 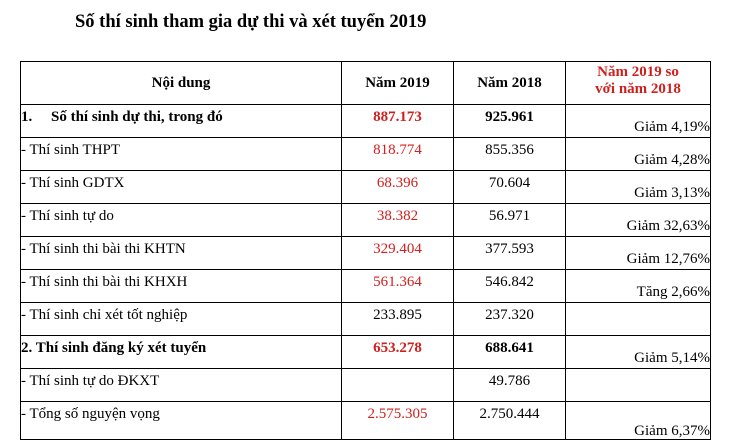 What do you see at coordinates (638, 286) in the screenshot?
I see `row-change: Tăng 2,66%` at bounding box center [638, 286].